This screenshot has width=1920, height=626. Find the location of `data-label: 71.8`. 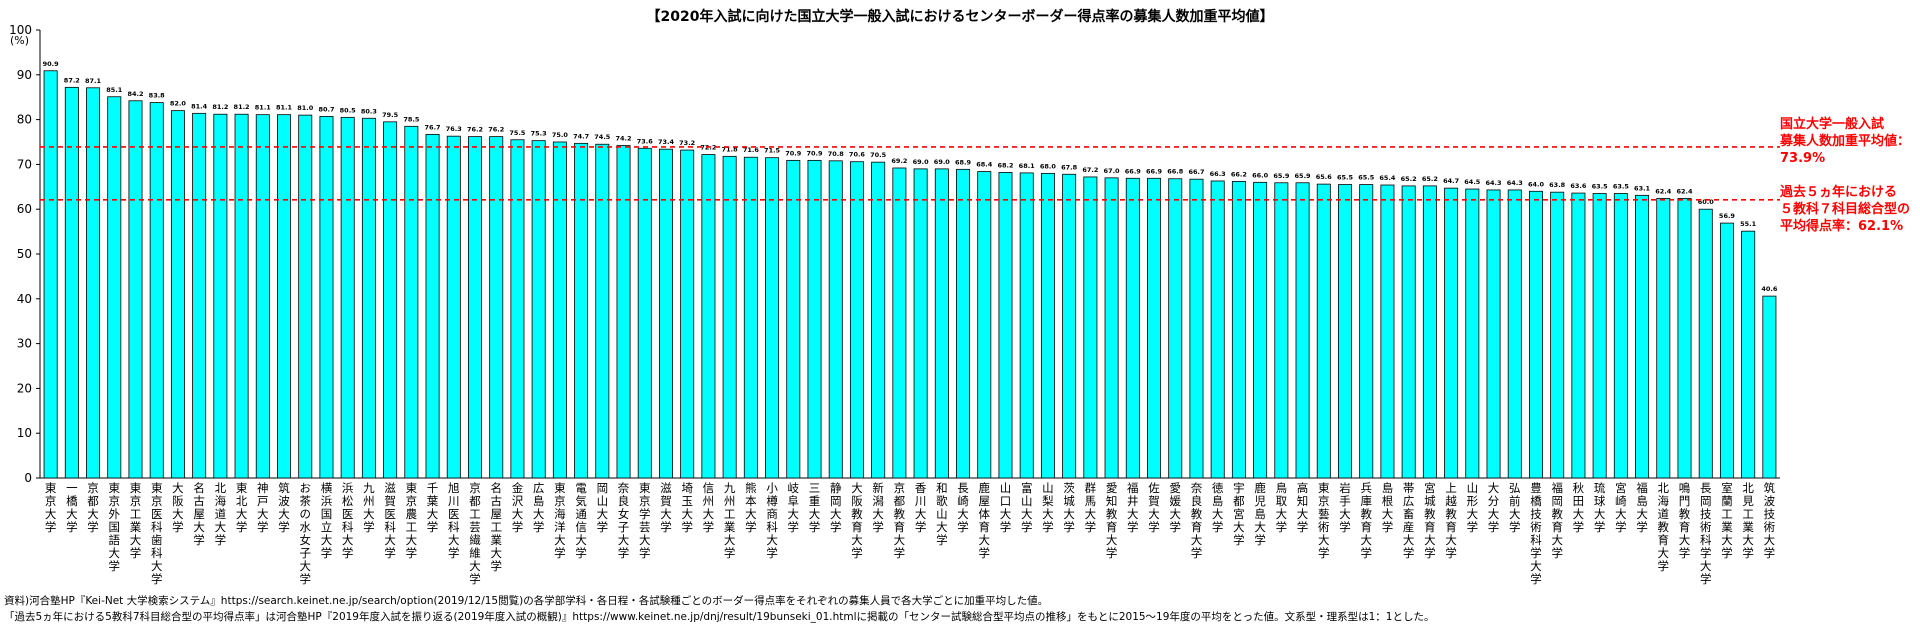

data-label: 71.8 is located at coordinates (730, 149).